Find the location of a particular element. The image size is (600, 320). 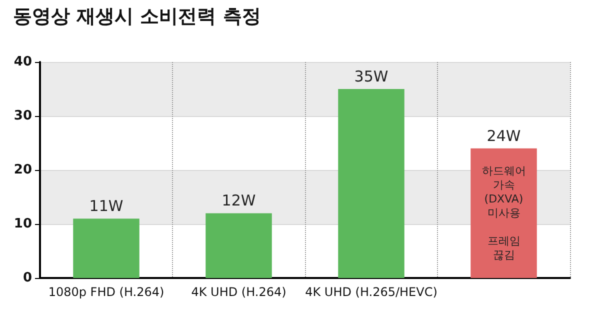

data-label: 24W is located at coordinates (503, 135).